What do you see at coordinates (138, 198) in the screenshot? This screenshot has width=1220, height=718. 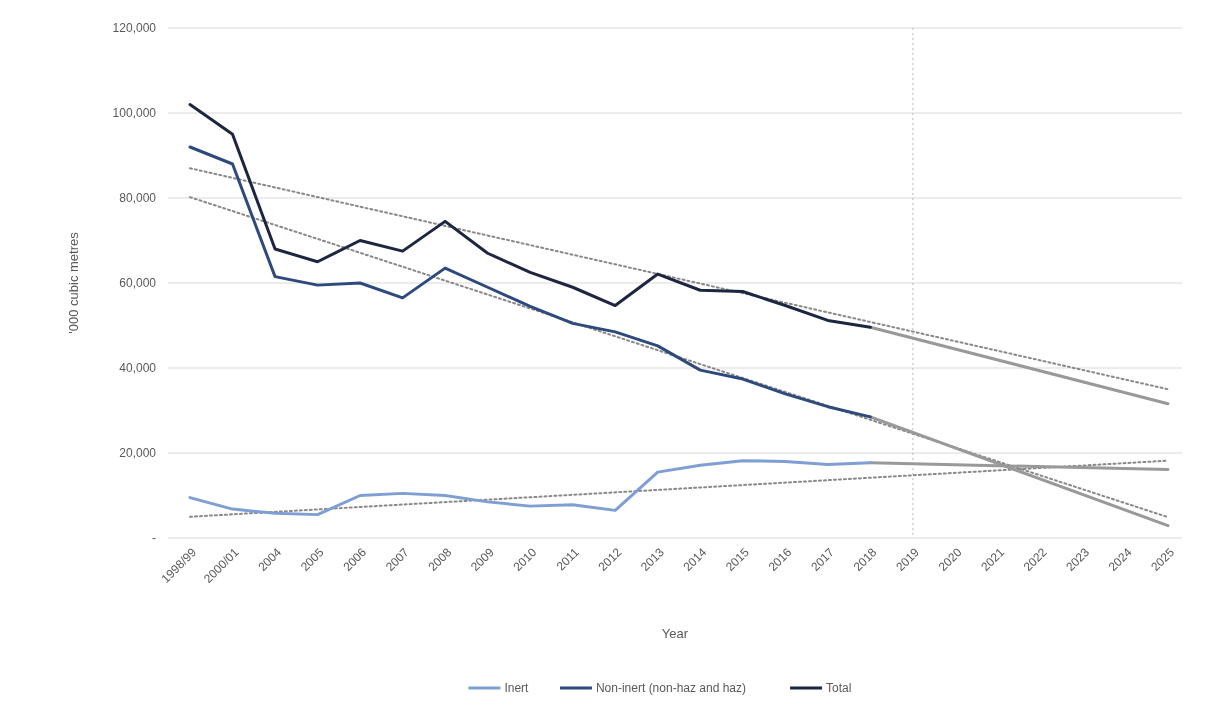 I see `y-tick-label: 80,000` at bounding box center [138, 198].